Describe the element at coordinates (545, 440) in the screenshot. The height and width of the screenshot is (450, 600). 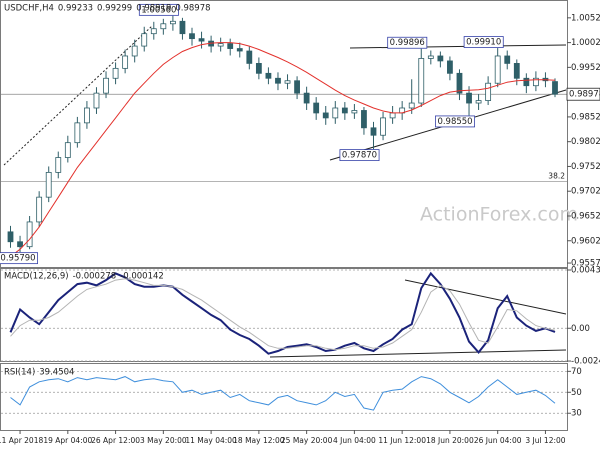
I see `x-tick-label: 3 Jul 12:00` at that location.